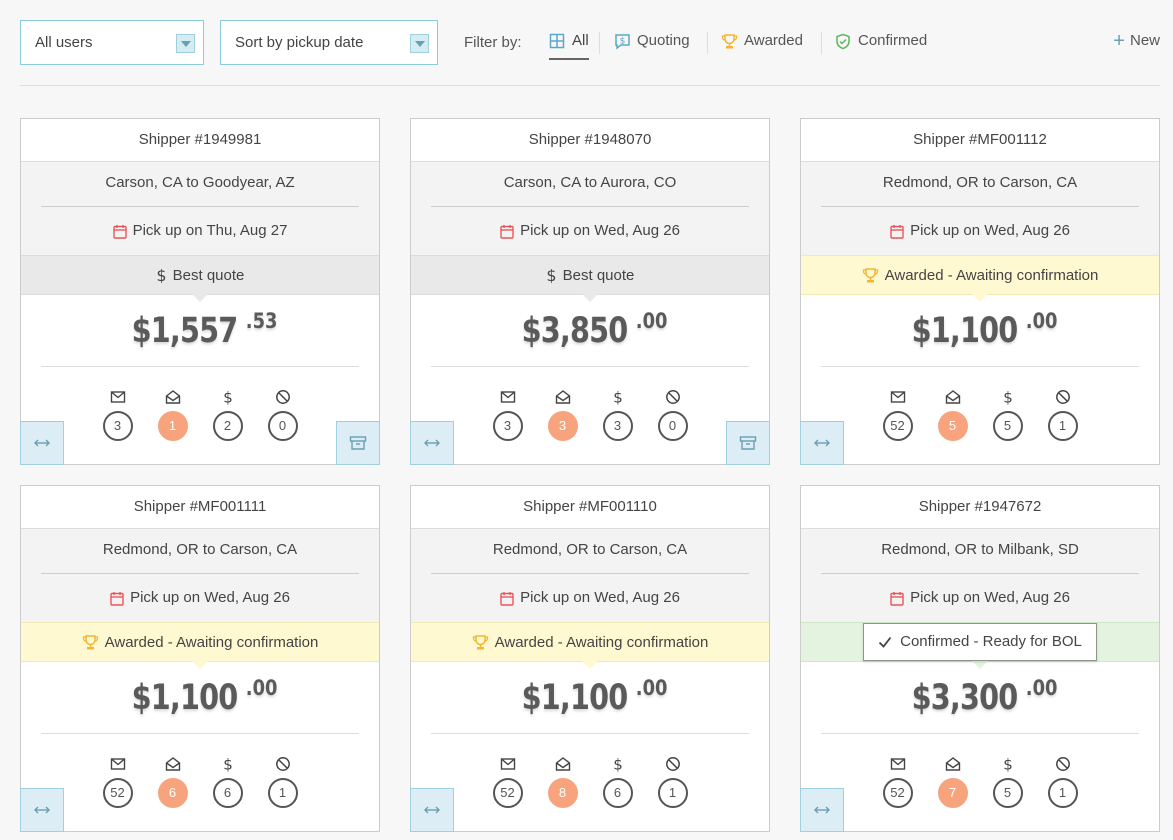 The height and width of the screenshot is (840, 1173). What do you see at coordinates (1136, 40) in the screenshot?
I see `new-button: + New` at bounding box center [1136, 40].